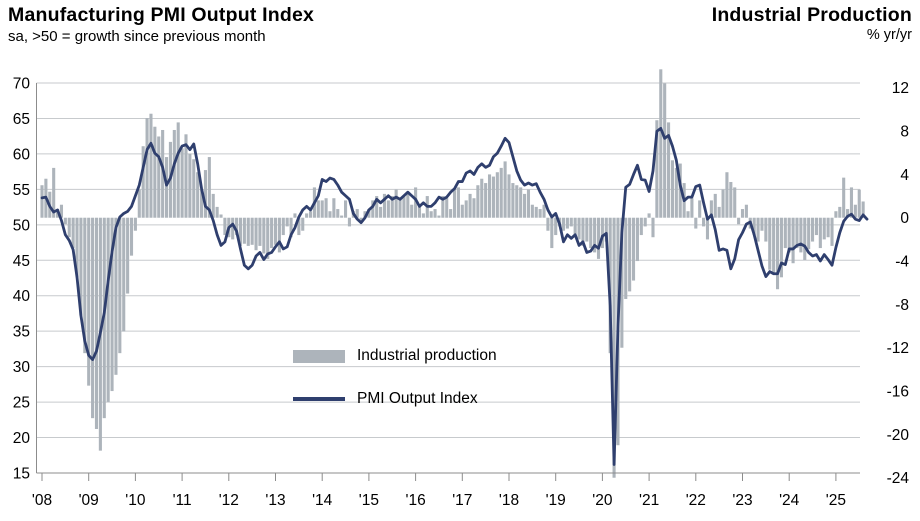 The image size is (920, 521). Describe the element at coordinates (21, 119) in the screenshot. I see `y-axis-label-left: 65` at that location.